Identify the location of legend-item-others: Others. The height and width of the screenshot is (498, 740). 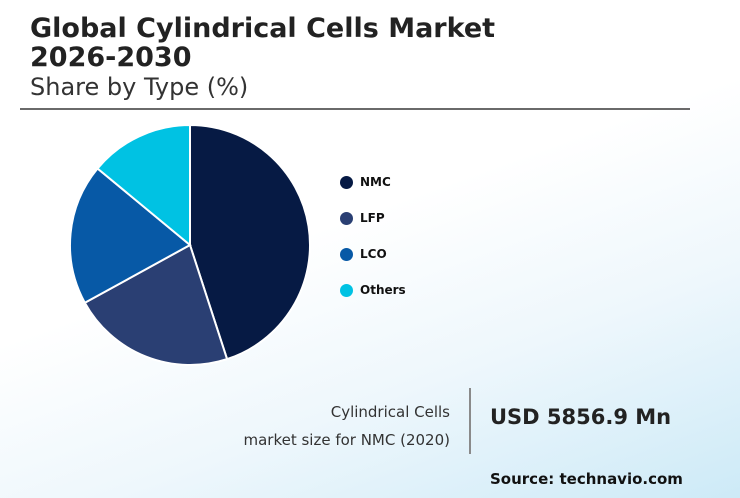
(373, 290).